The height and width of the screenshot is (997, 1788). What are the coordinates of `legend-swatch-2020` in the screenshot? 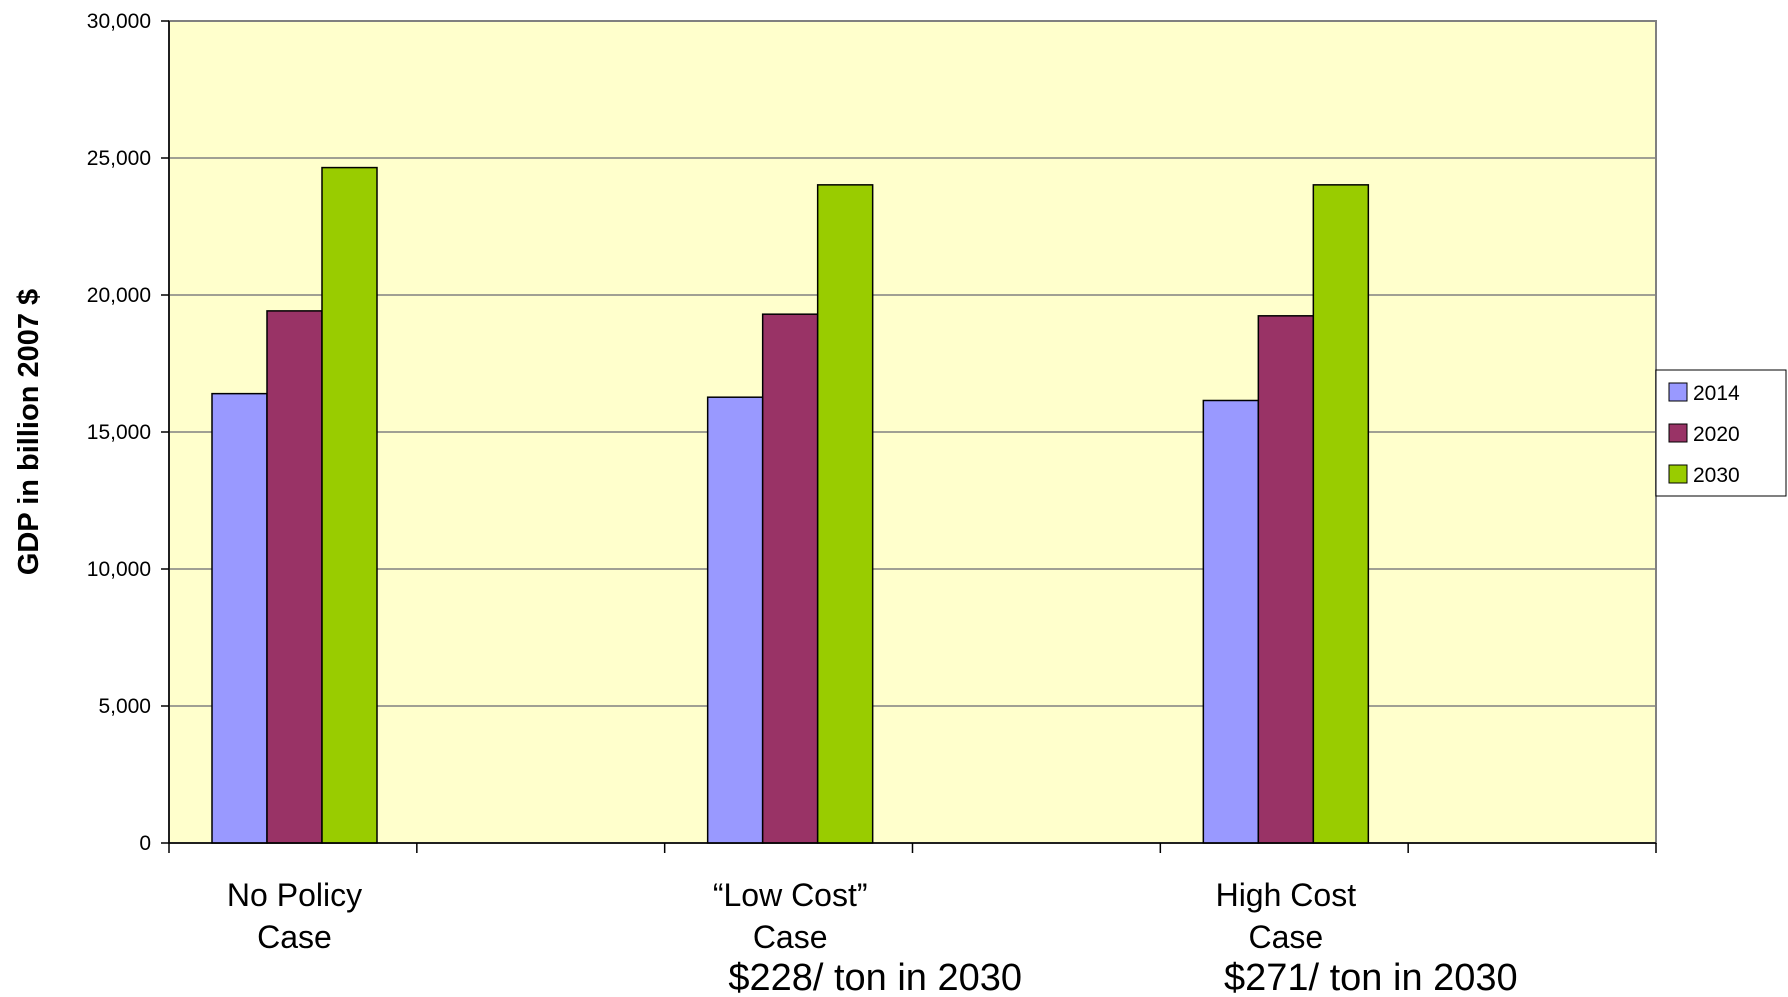 It's located at (1678, 433).